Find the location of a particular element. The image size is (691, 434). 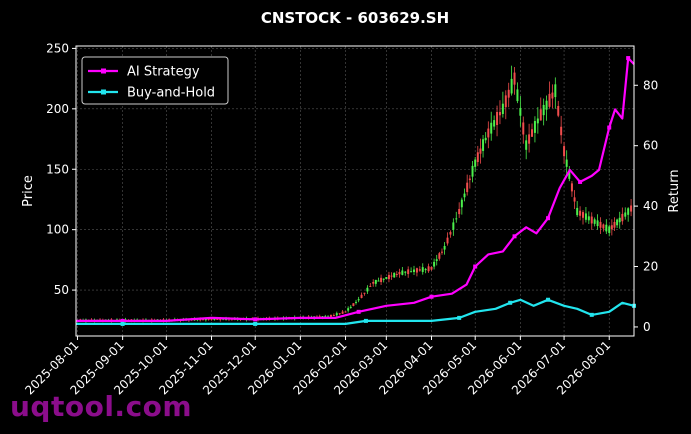

y-left-tick-label: 200 is located at coordinates (57, 109).